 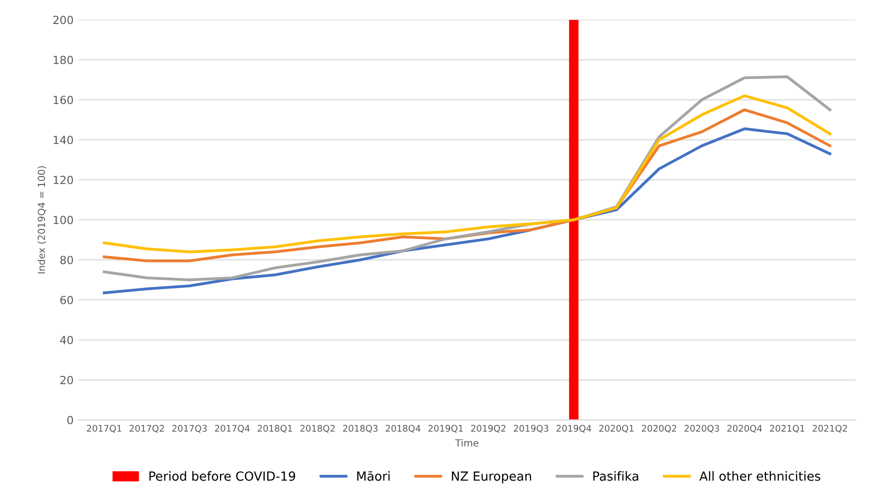 I want to click on y-tick-label: 200, so click(x=63, y=20).